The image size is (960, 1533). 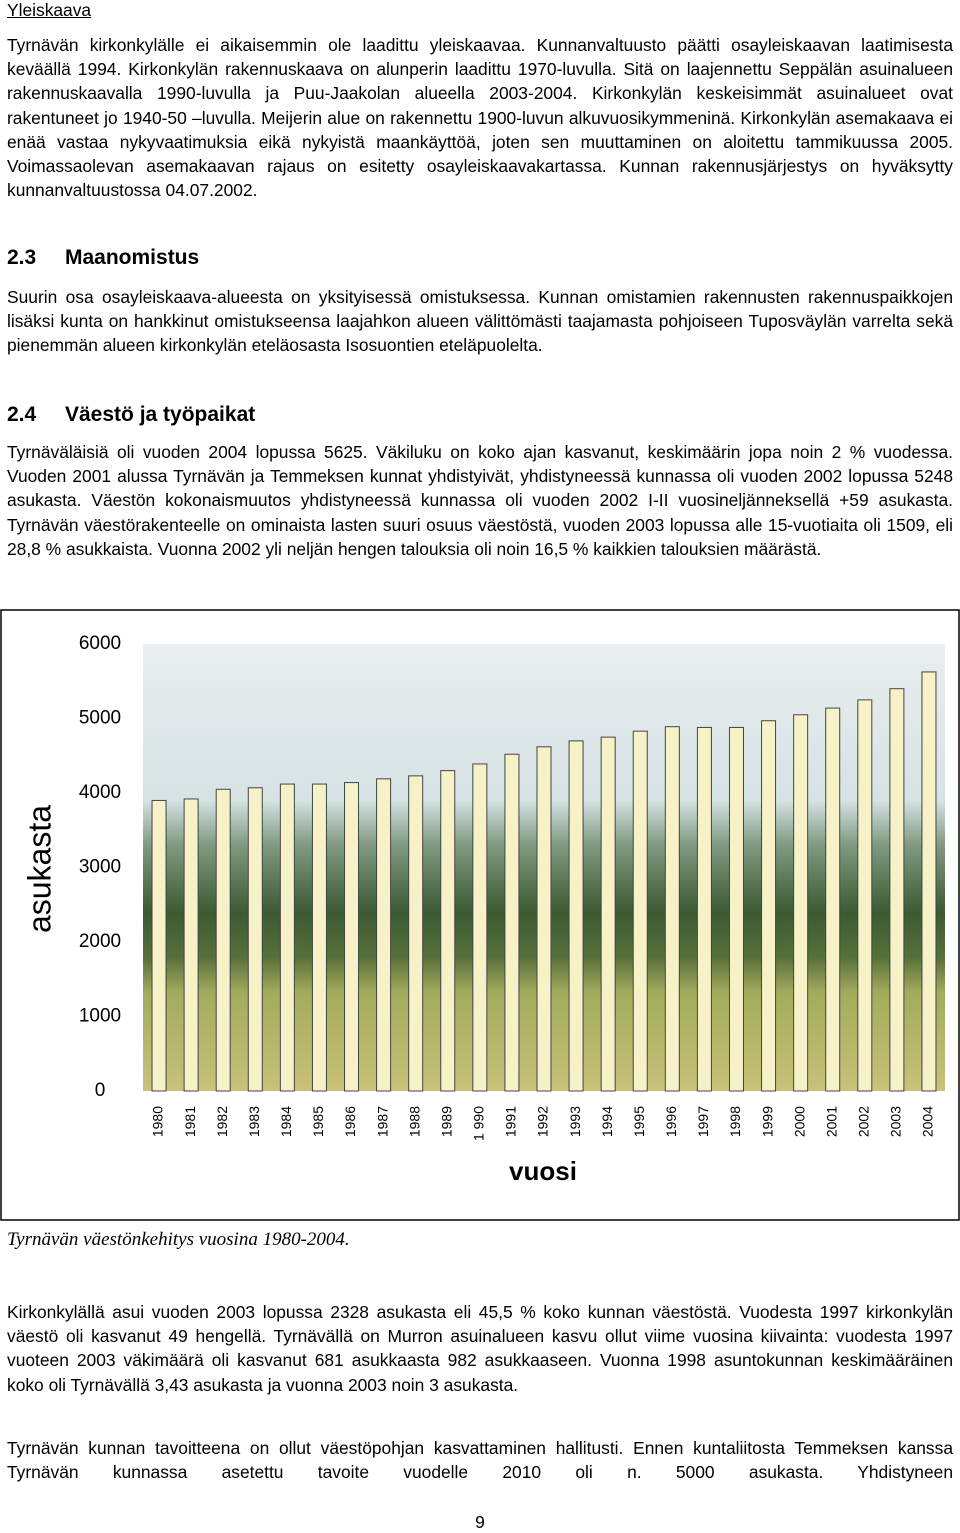 I want to click on y-tick-label: 6000, so click(x=100, y=643).